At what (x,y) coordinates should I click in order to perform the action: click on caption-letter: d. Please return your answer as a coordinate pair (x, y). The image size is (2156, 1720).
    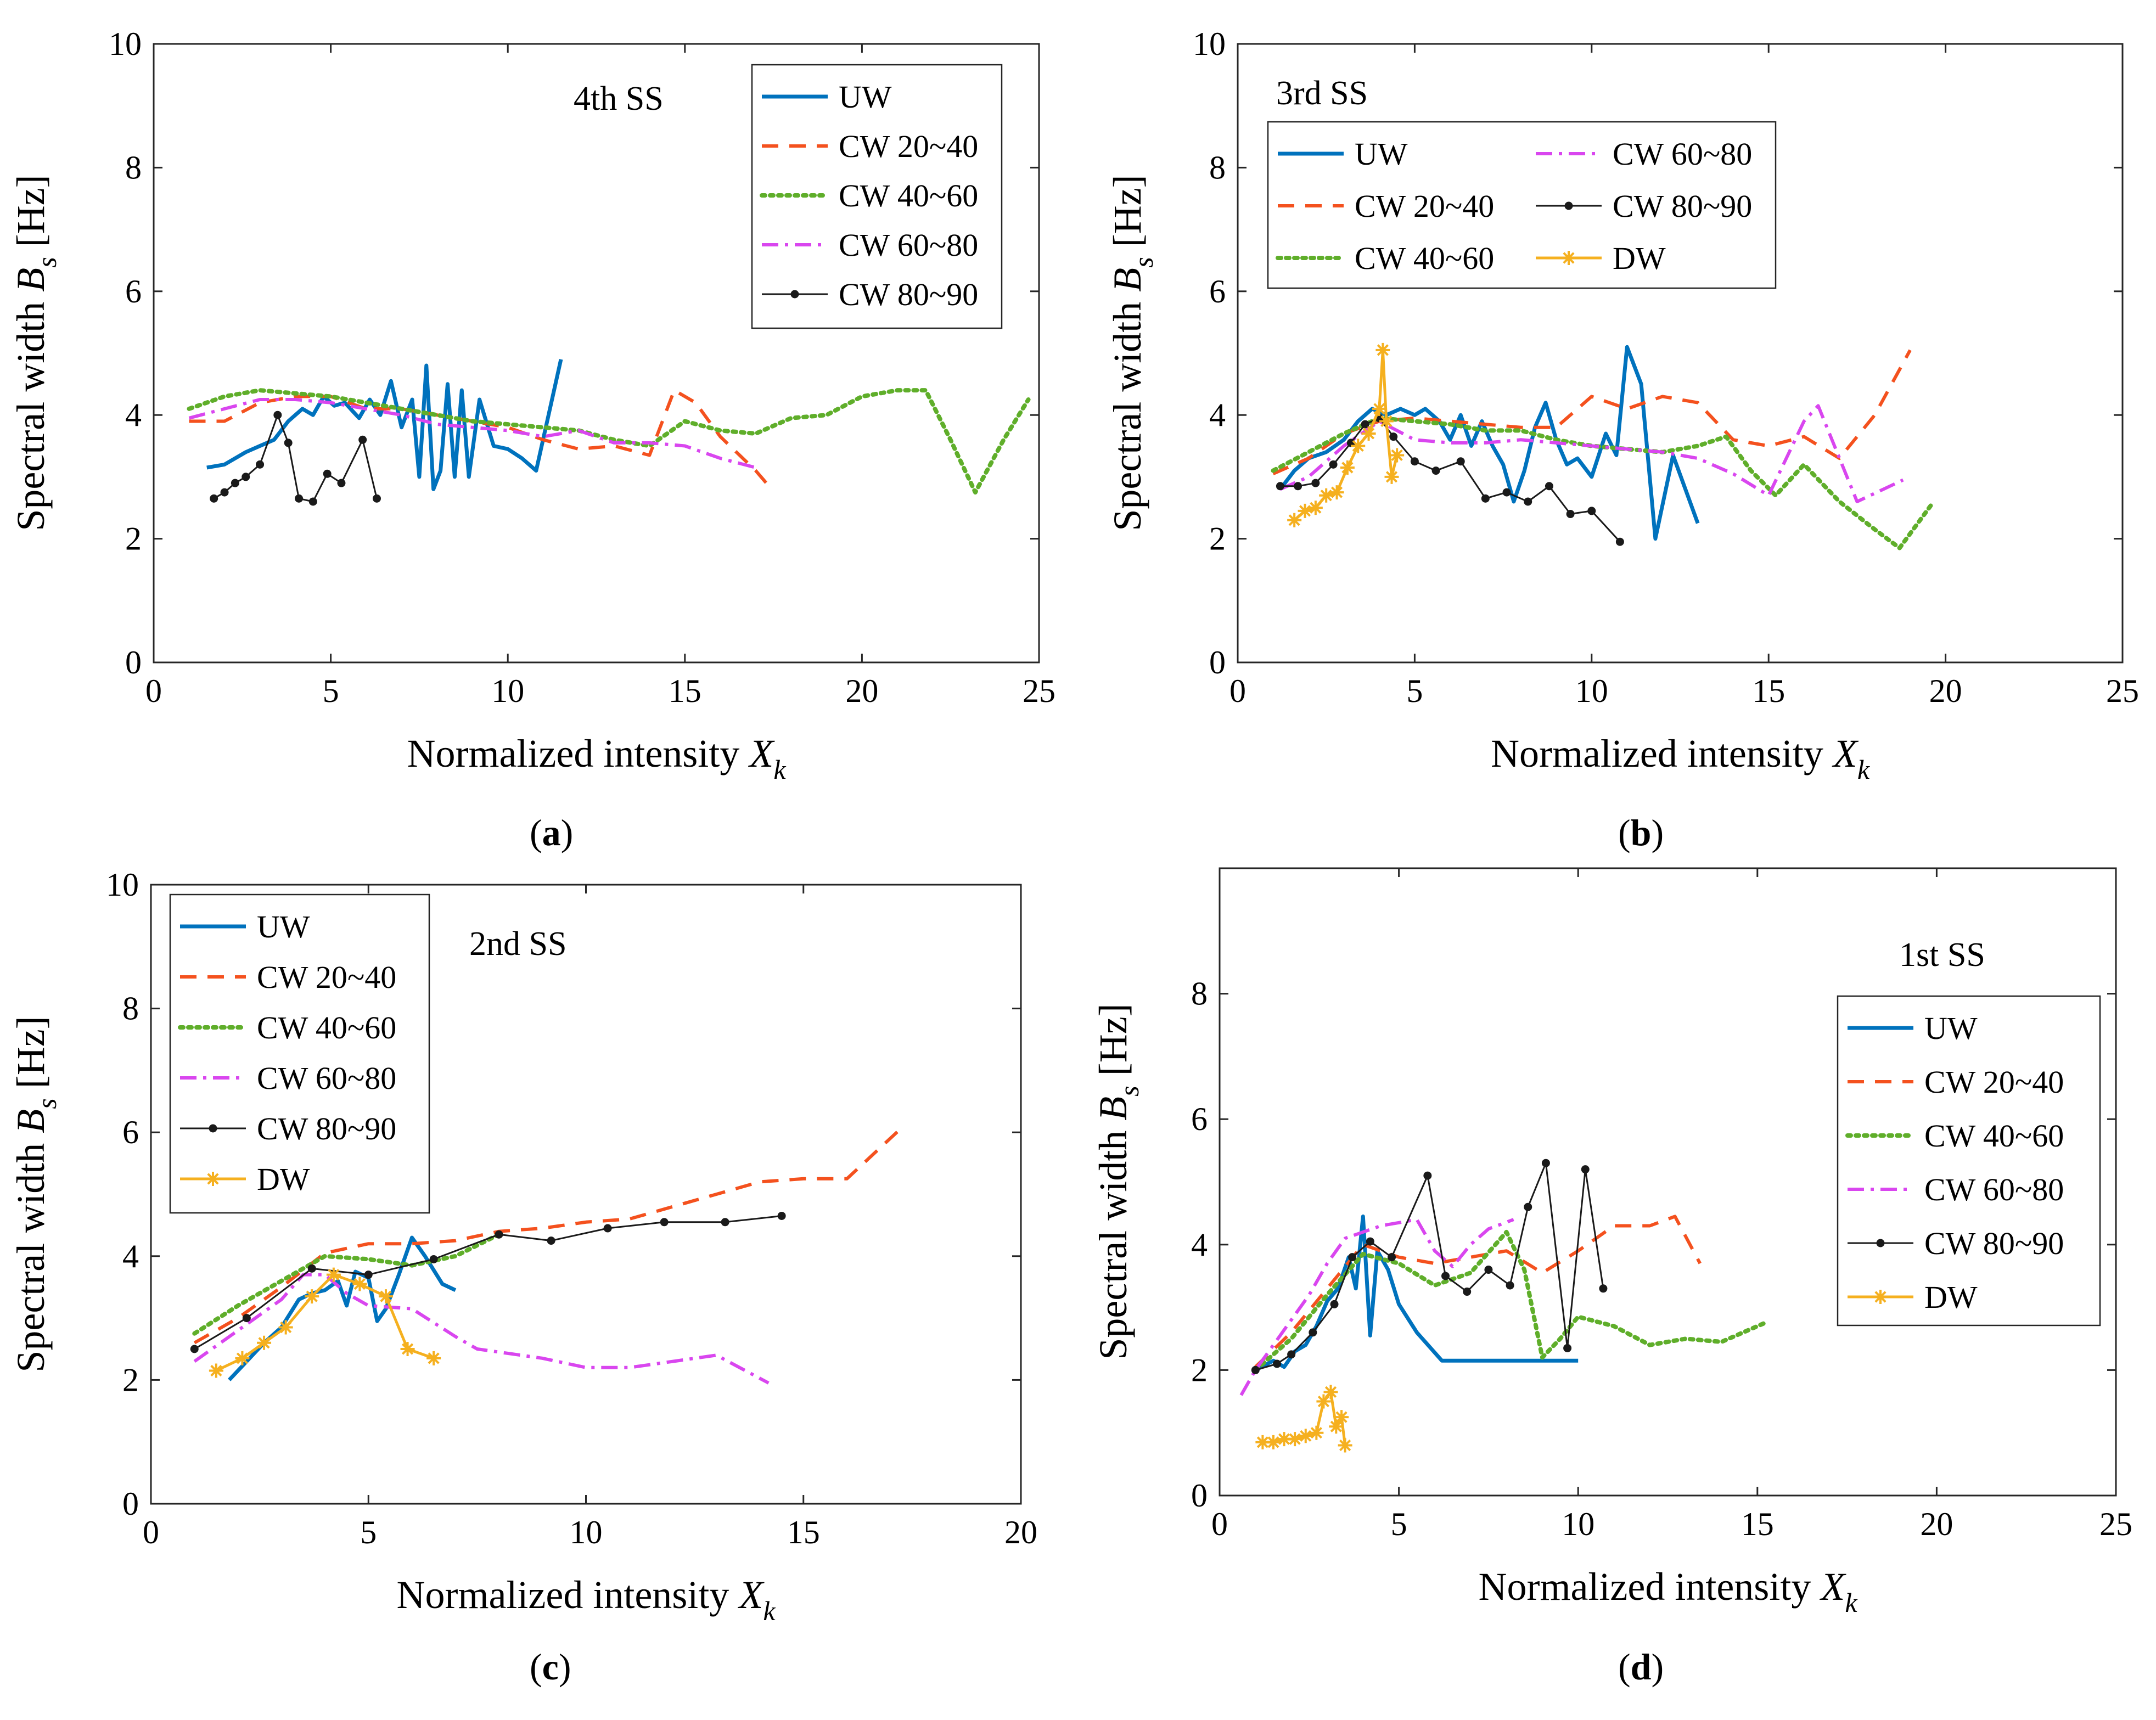
    Looking at the image, I should click on (1641, 1667).